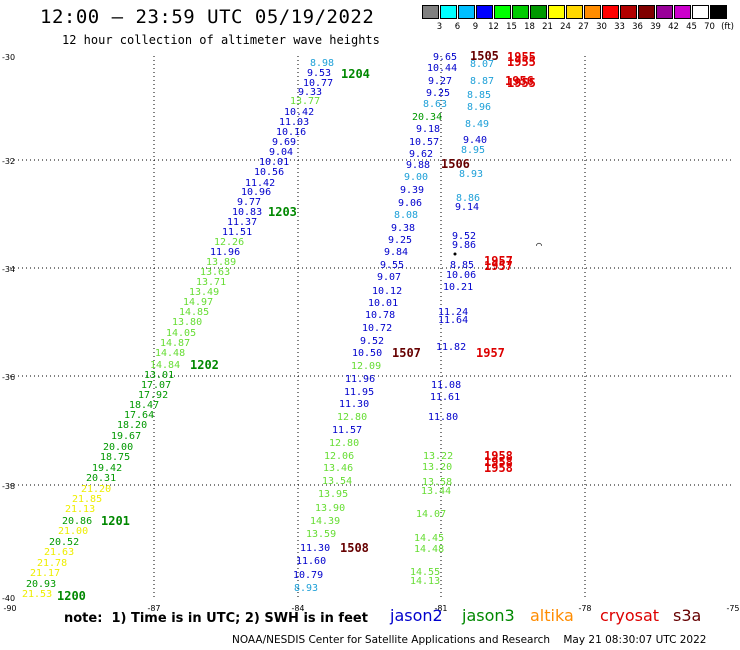  I want to click on scale-label: 18, so click(529, 27).